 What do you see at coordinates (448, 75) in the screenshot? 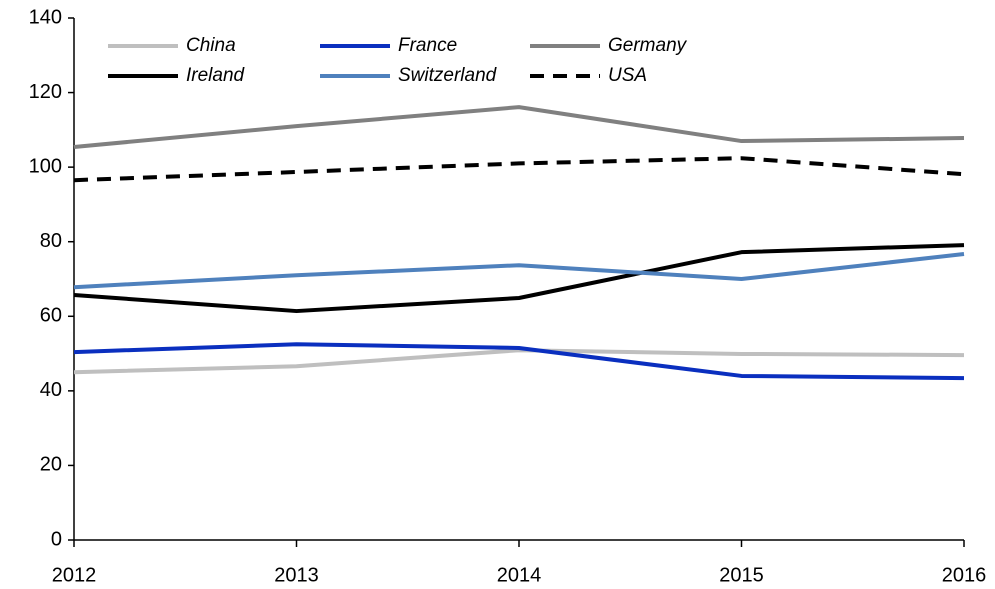
I see `legend-label: Switzerland` at bounding box center [448, 75].